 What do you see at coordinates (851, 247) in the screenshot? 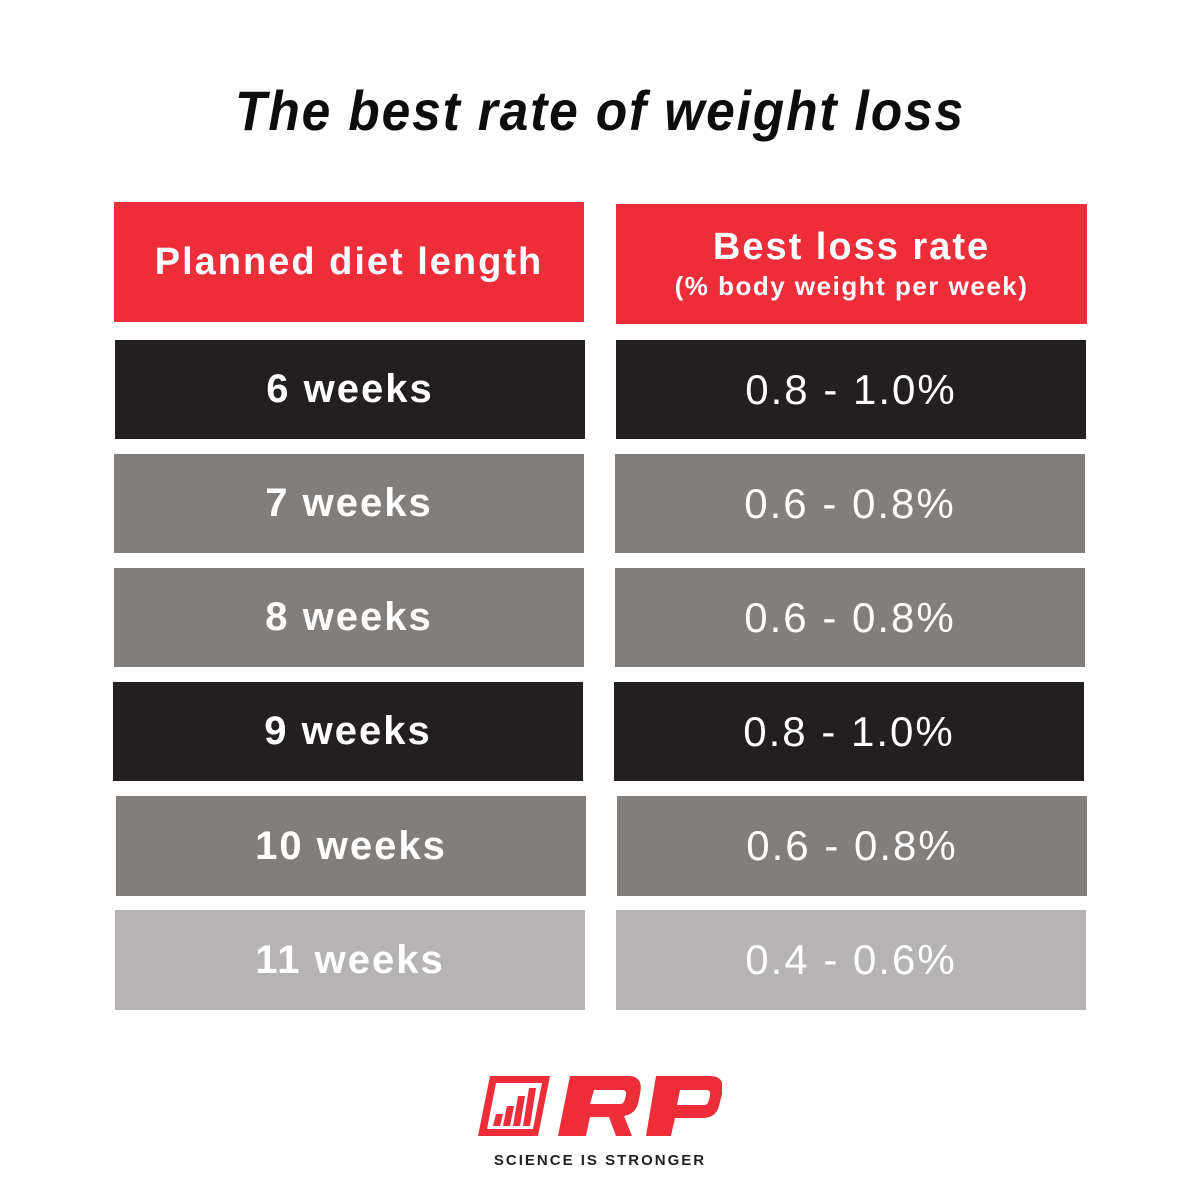
I see `header-rate-label: Best loss rate` at bounding box center [851, 247].